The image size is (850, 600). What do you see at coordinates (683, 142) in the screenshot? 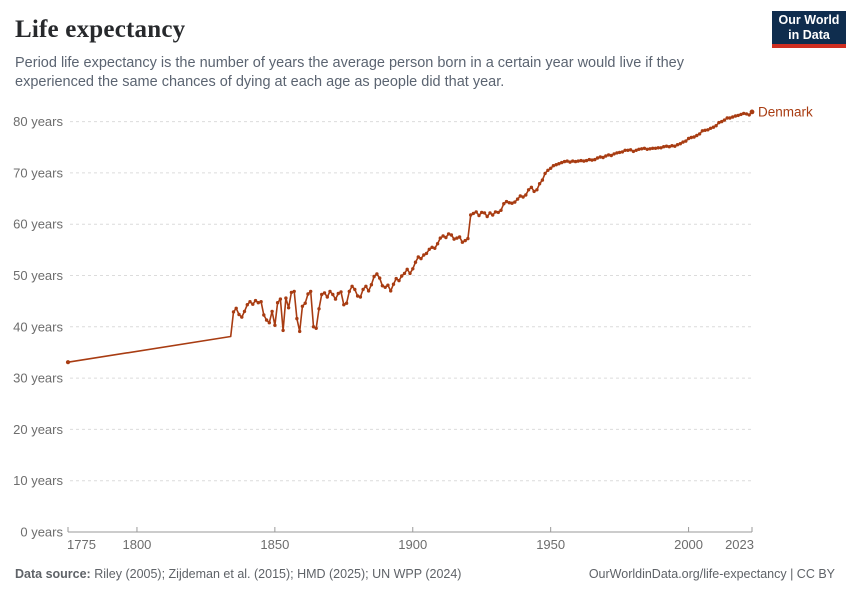
I see `denmark-data-point-1998` at bounding box center [683, 142].